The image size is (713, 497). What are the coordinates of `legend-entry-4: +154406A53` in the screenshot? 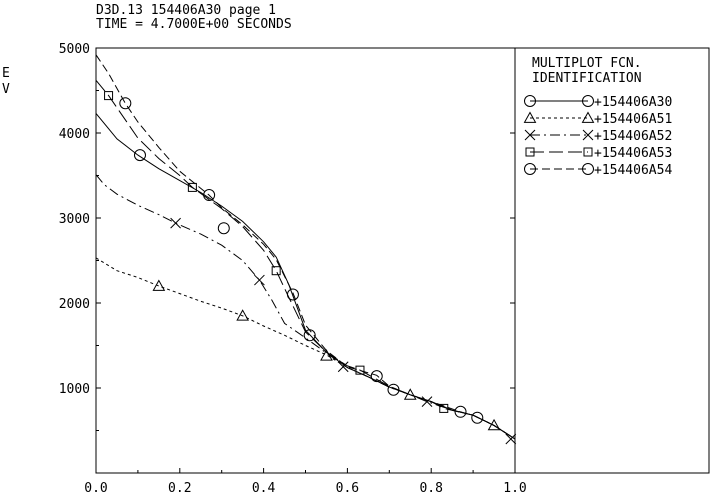 It's located at (598, 153).